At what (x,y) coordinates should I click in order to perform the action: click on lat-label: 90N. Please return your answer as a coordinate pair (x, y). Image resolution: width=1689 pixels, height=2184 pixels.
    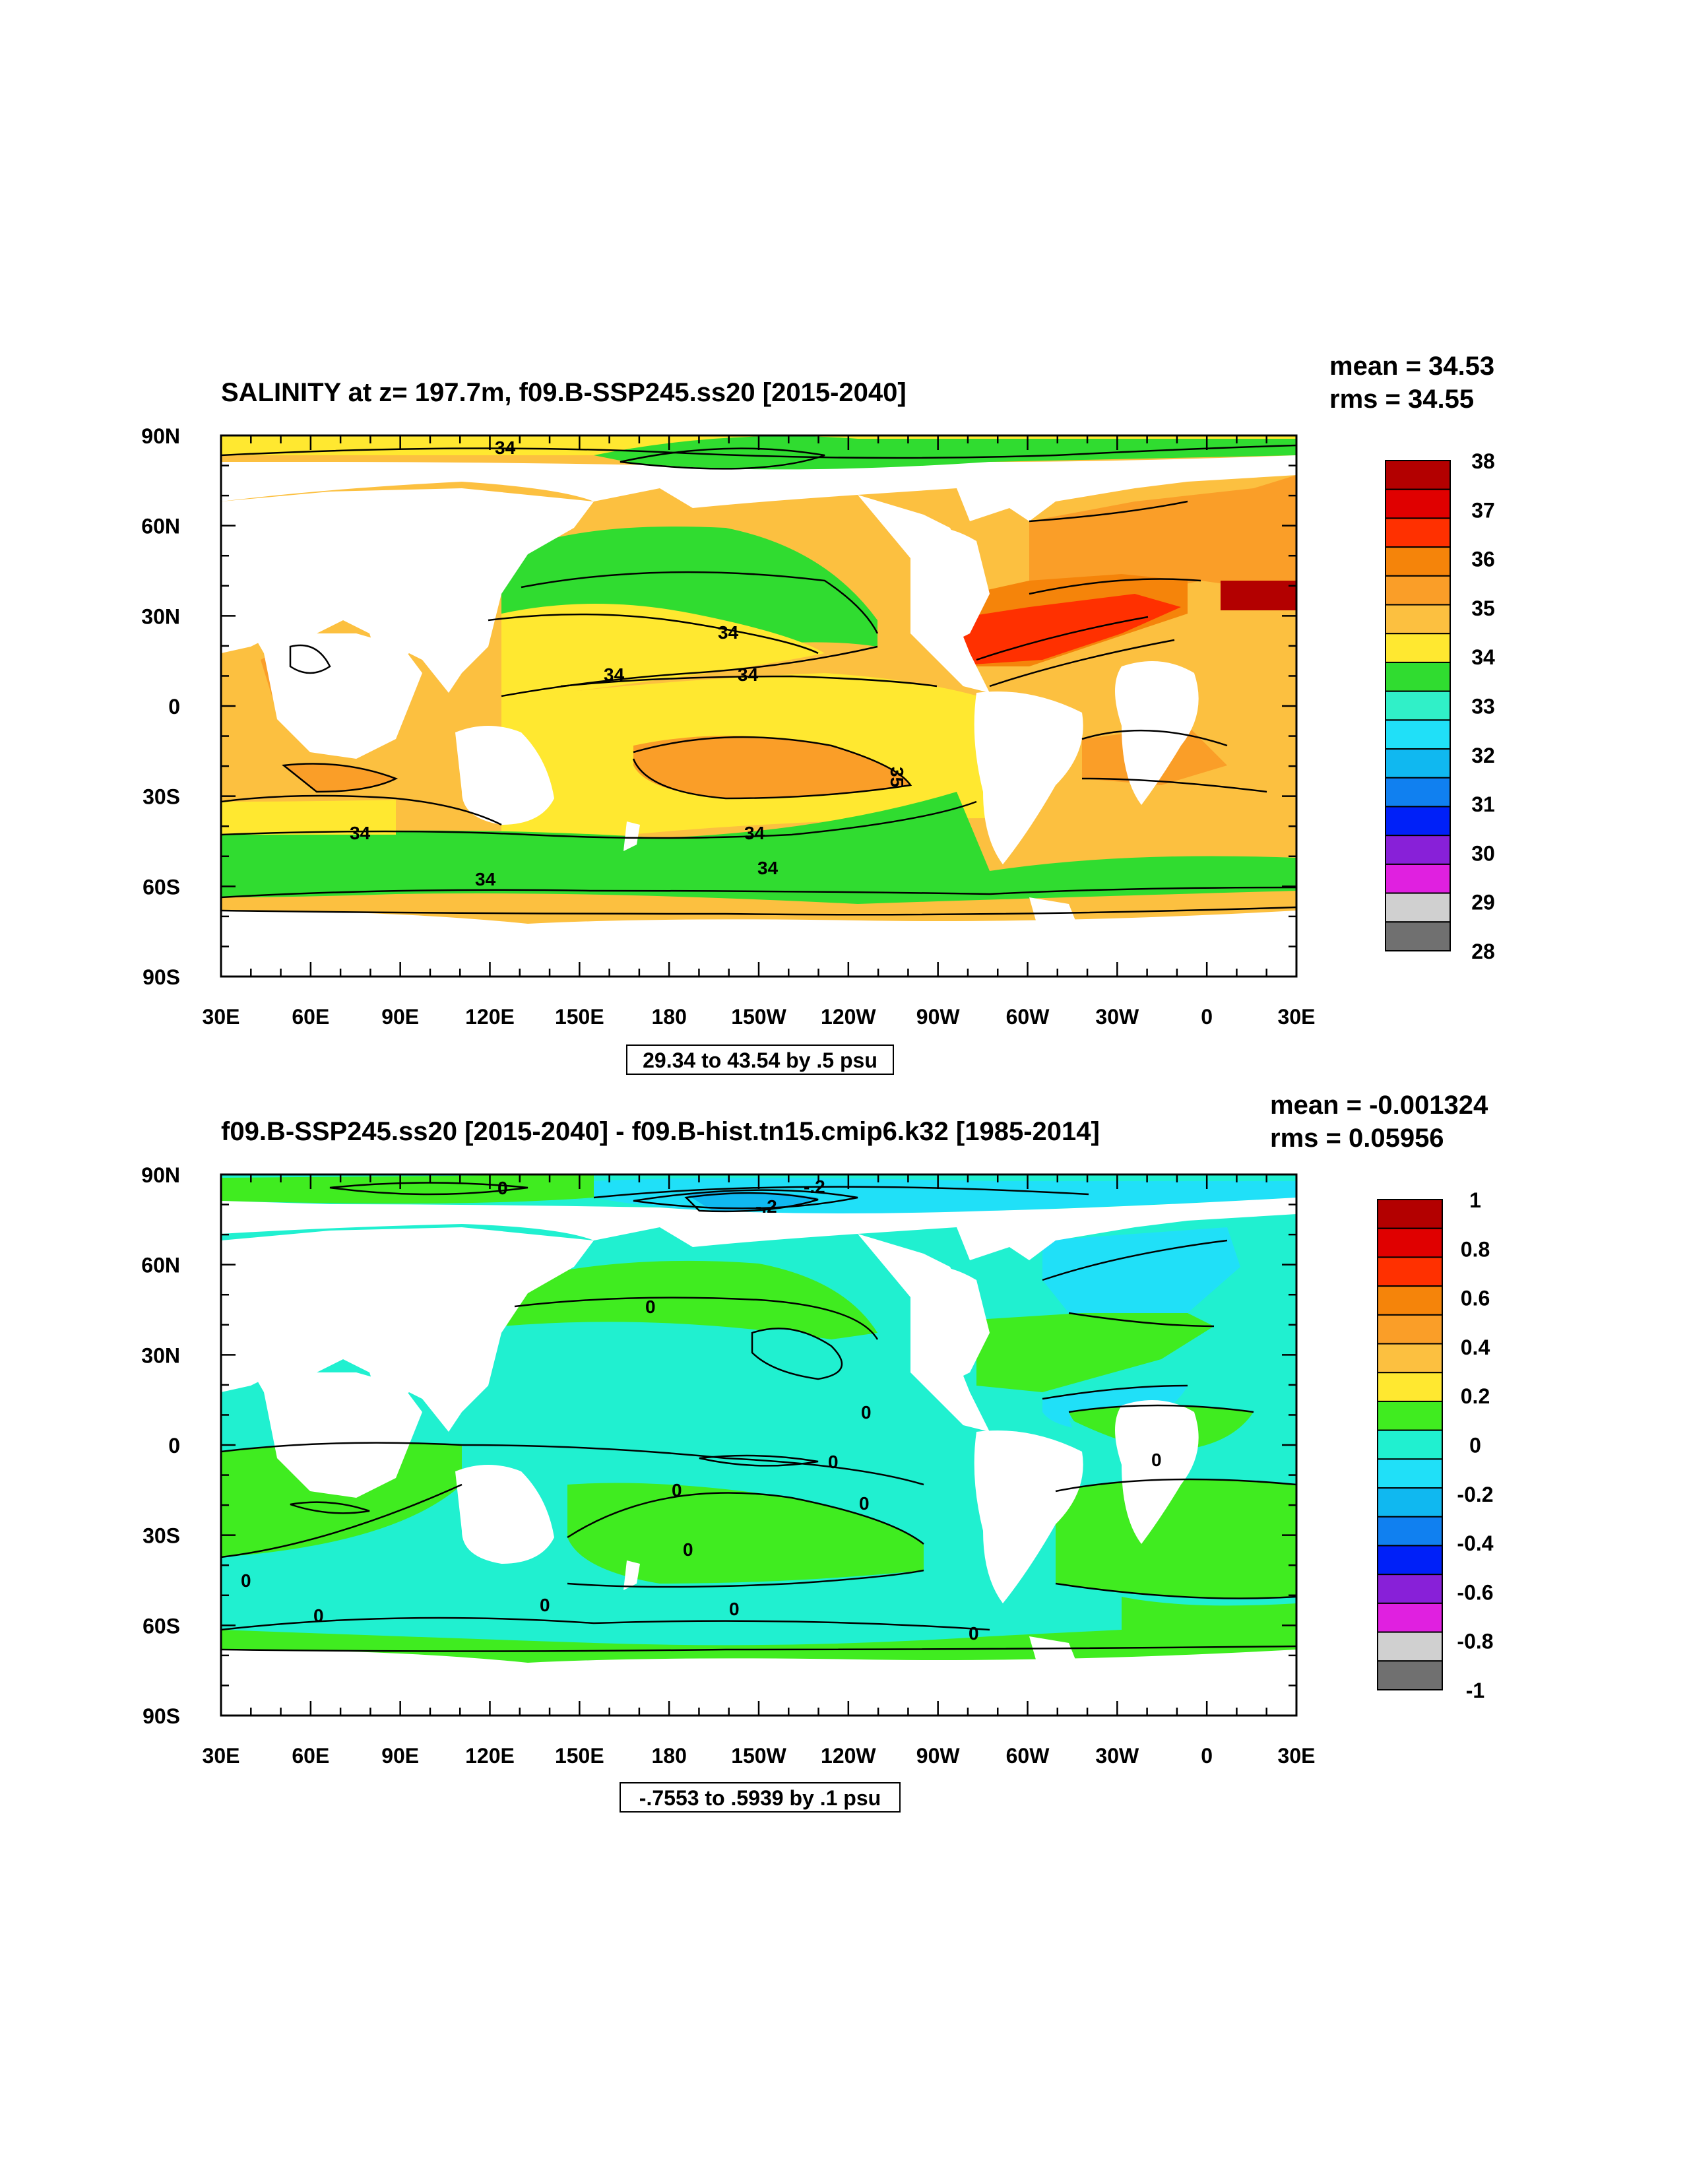
    Looking at the image, I should click on (160, 436).